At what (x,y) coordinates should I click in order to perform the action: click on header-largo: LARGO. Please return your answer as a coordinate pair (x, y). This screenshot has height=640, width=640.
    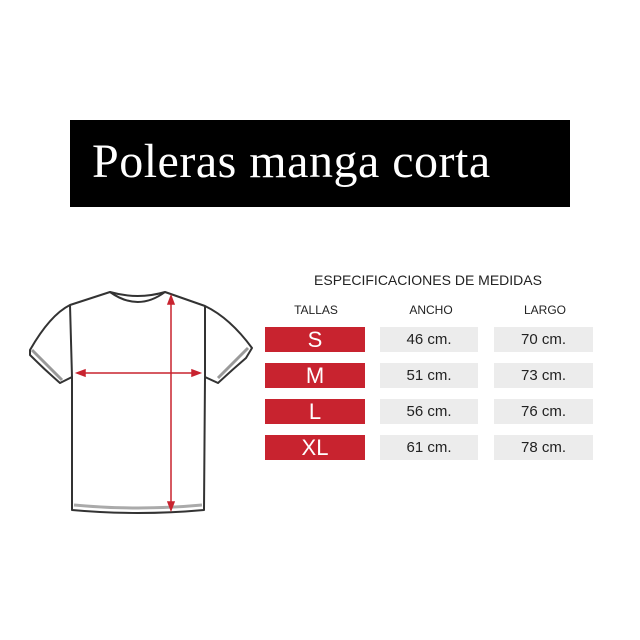
    Looking at the image, I should click on (544, 310).